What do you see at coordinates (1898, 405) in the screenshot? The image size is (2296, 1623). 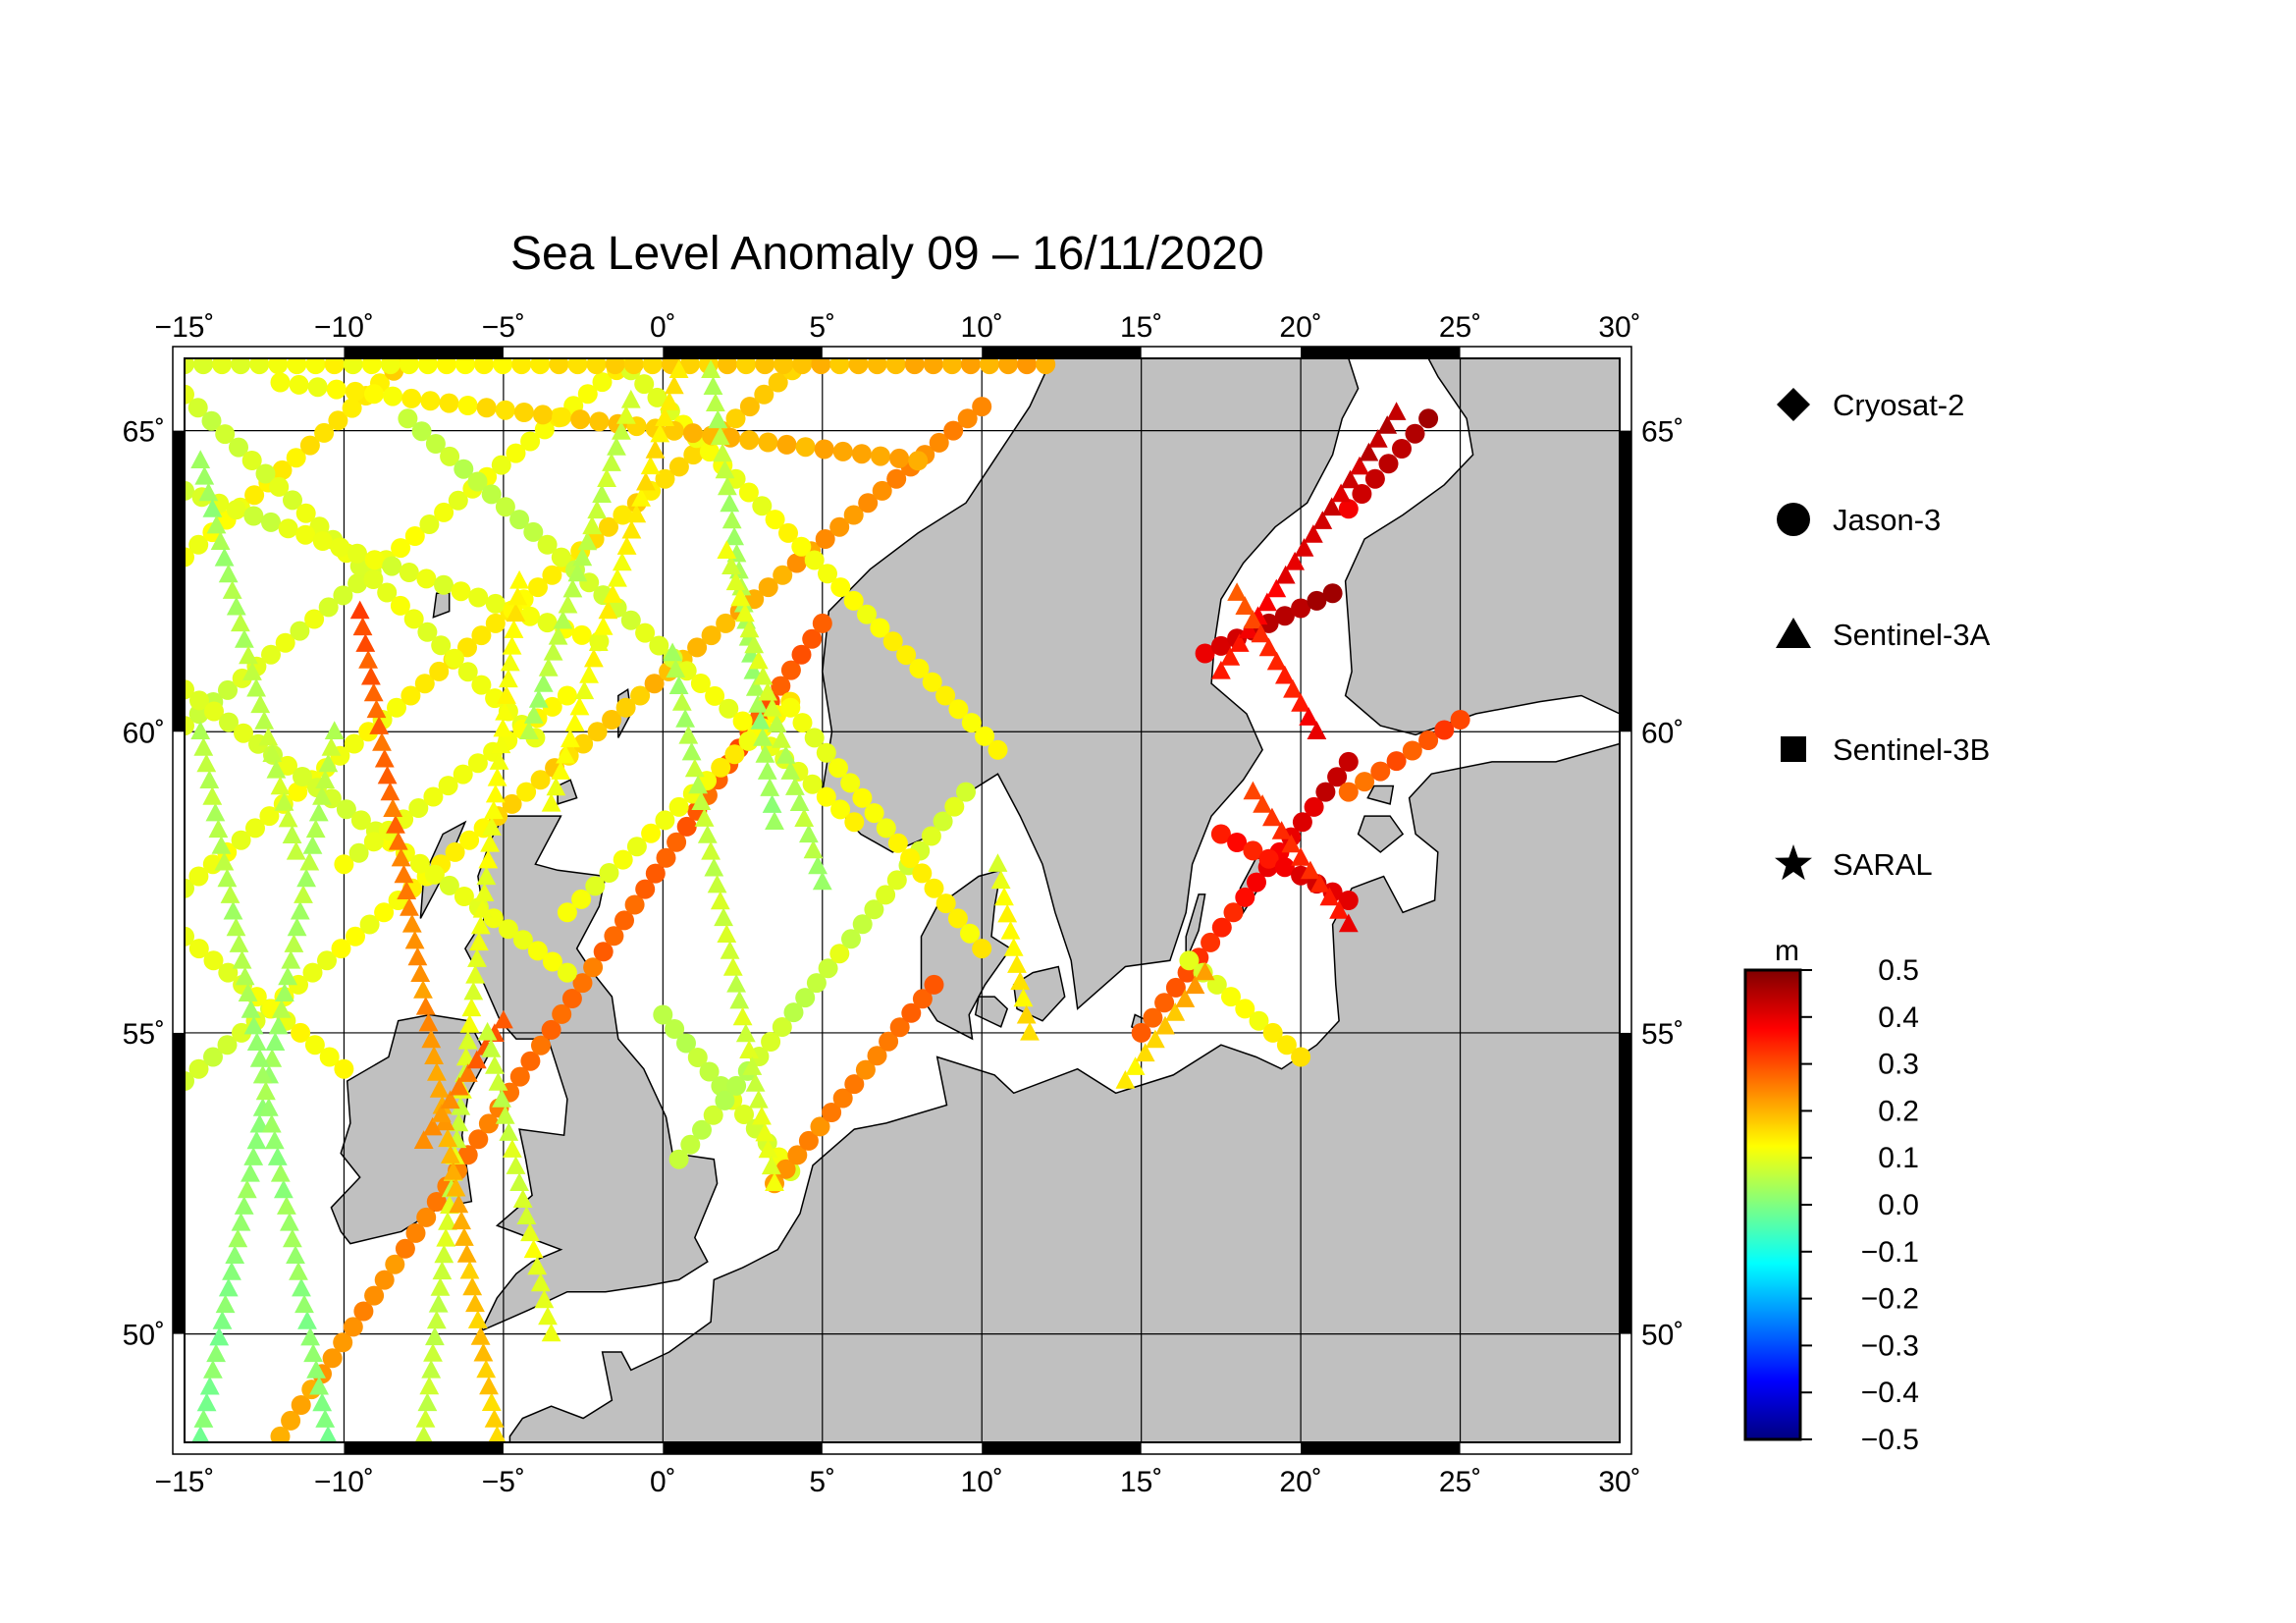 I see `legend-label: Cryosat-2` at bounding box center [1898, 405].